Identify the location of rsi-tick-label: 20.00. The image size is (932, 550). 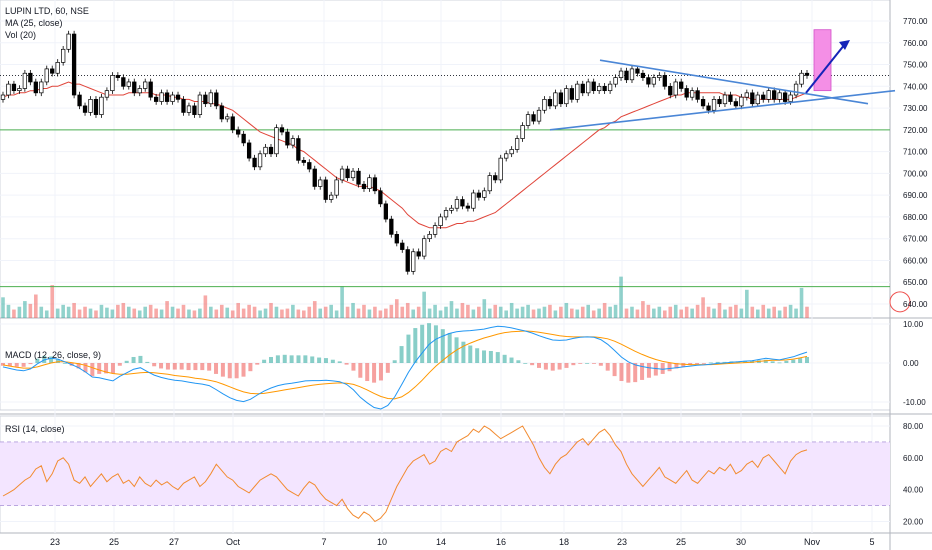
(913, 522).